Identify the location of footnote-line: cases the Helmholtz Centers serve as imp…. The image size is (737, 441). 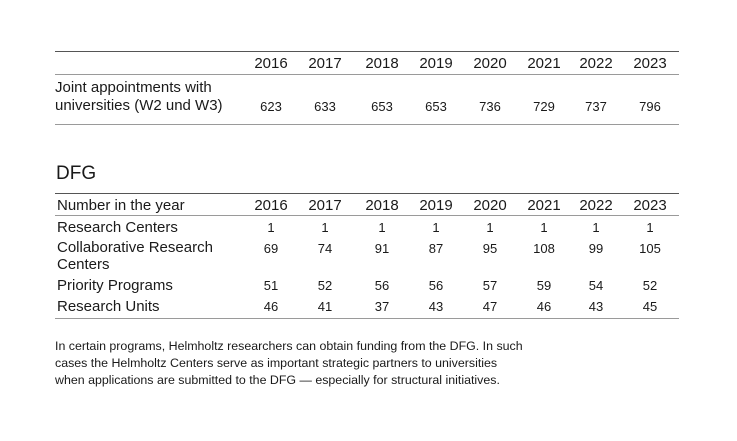
(276, 363).